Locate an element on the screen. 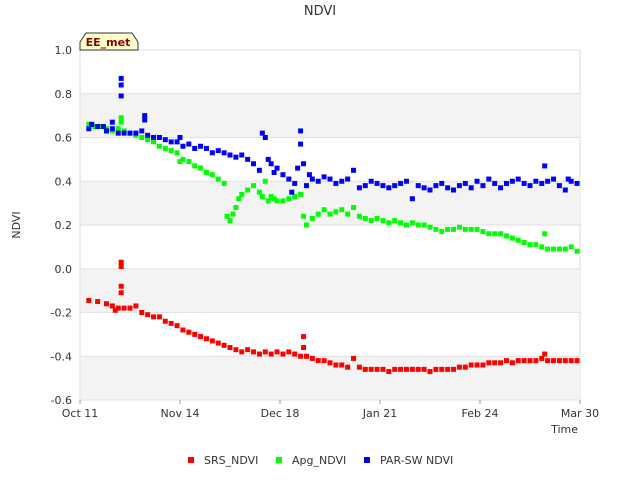 The image size is (640, 480). x-axis-label: Time is located at coordinates (564, 429).